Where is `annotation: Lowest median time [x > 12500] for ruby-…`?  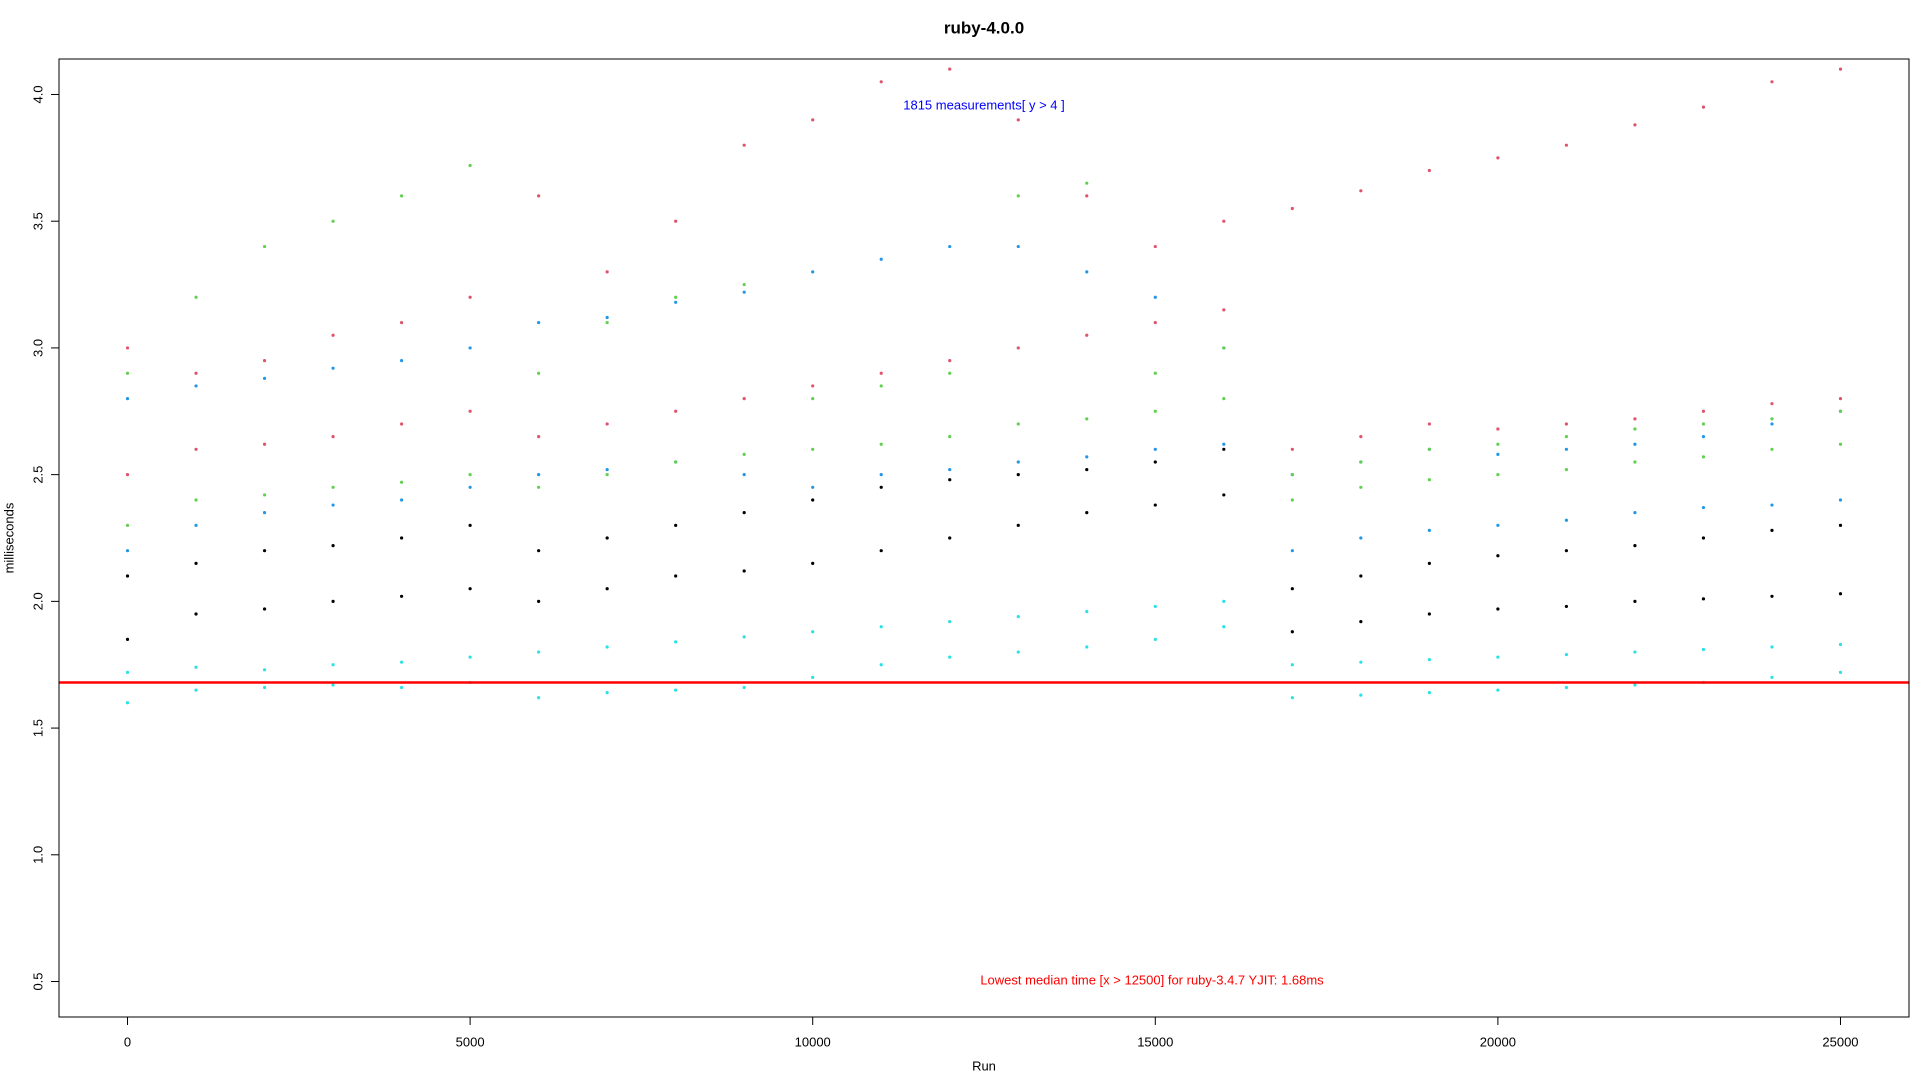
annotation: Lowest median time [x > 12500] for ruby-… is located at coordinates (1152, 979).